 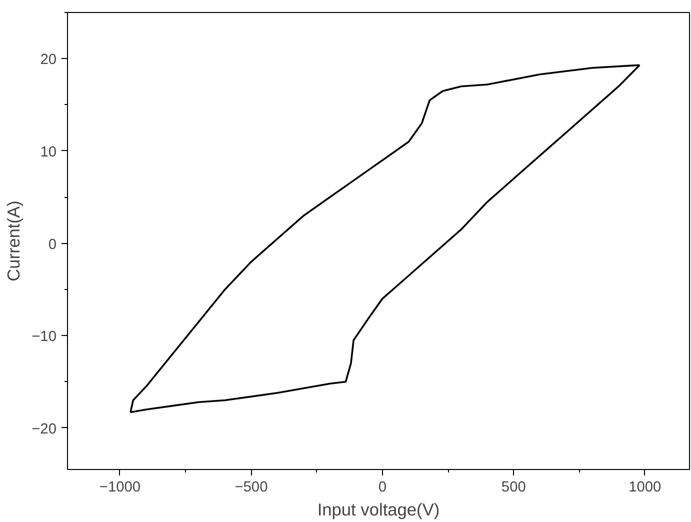 I want to click on y-tick-label: 20, so click(x=48, y=60).